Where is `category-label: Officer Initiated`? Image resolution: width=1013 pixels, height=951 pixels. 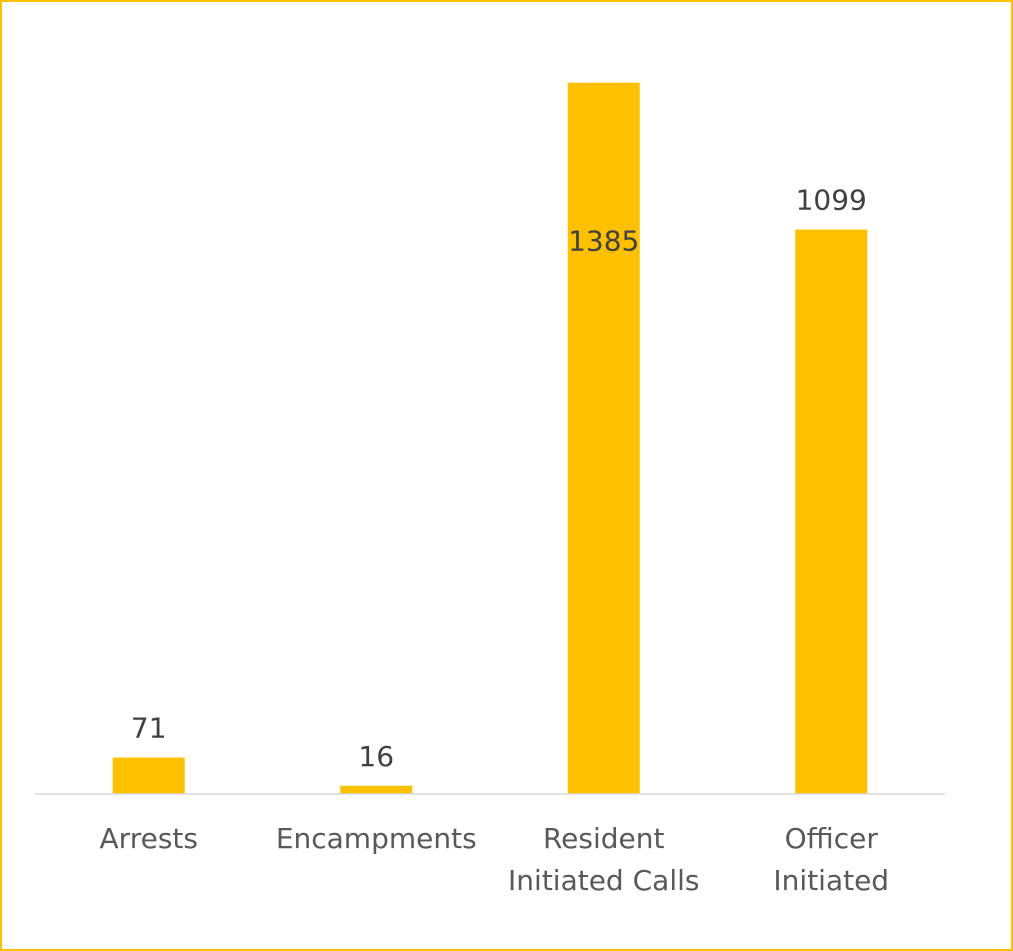 category-label: Officer Initiated is located at coordinates (831, 859).